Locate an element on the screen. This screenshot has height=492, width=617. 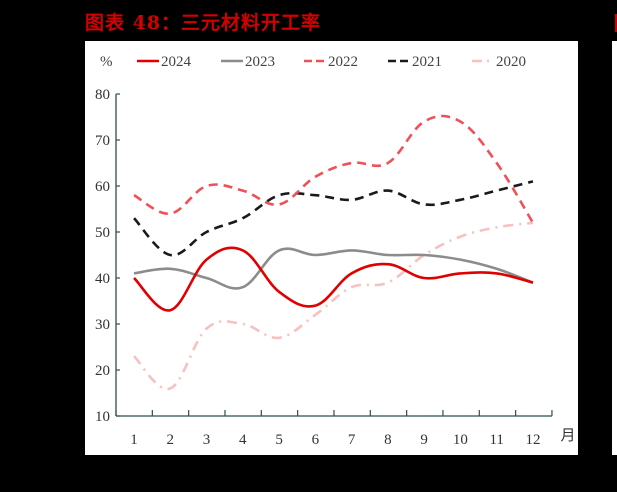
y-tick-label: 70 is located at coordinates (102, 141).